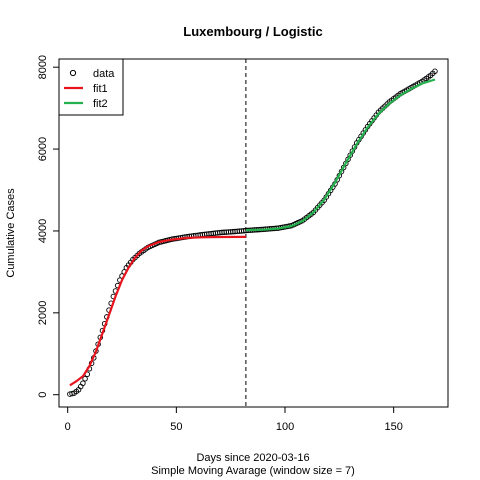  Describe the element at coordinates (43, 313) in the screenshot. I see `y-tick-label: 2000` at that location.